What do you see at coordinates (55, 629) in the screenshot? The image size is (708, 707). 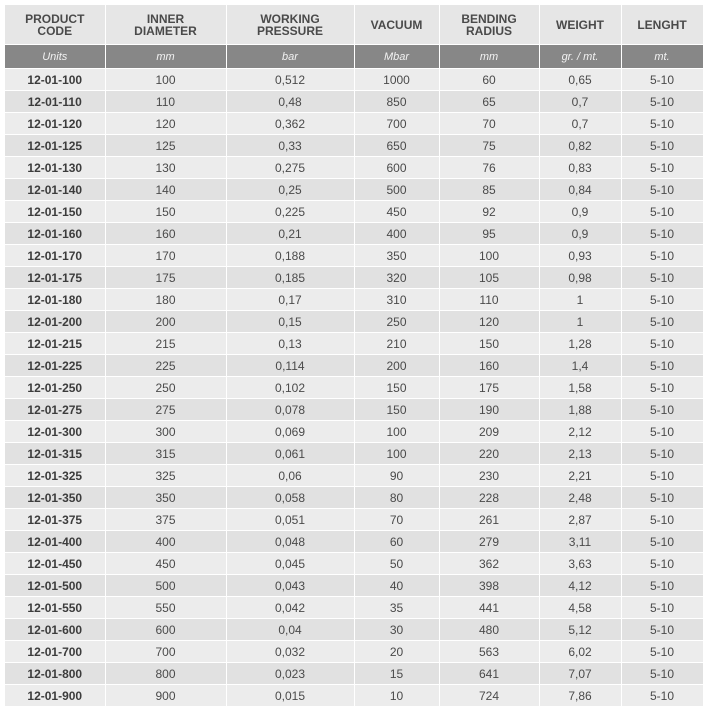 I see `product-code-cell: 12-01-600` at bounding box center [55, 629].